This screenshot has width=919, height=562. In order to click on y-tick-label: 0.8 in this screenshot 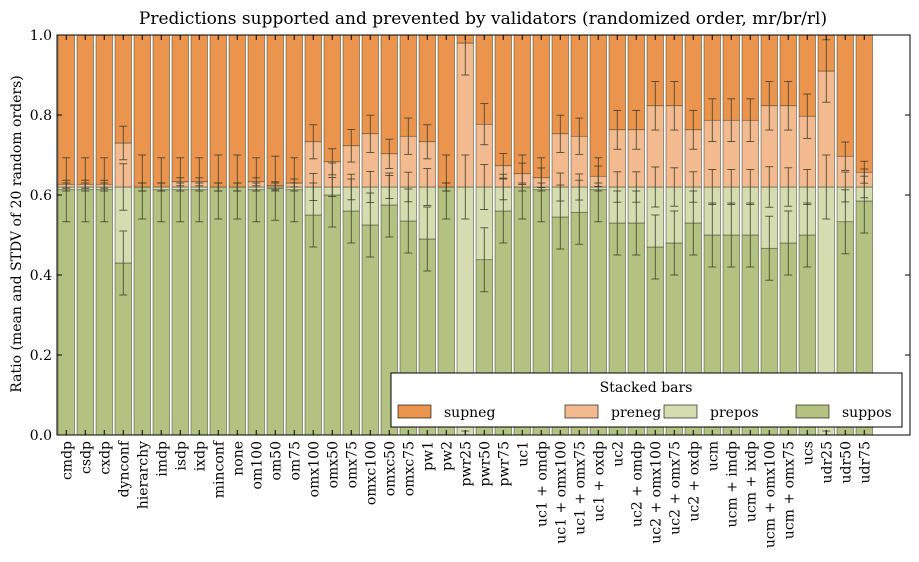, I will do `click(41, 116)`.